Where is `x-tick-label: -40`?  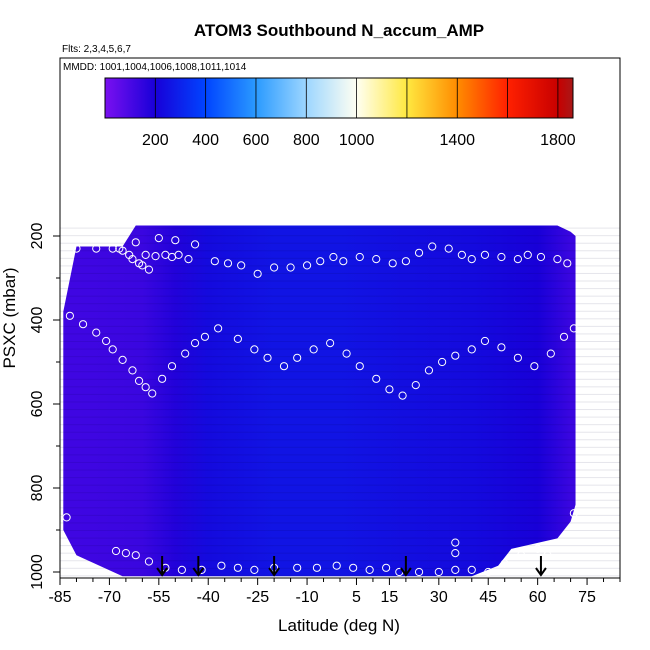
x-tick-label: -40 is located at coordinates (208, 597).